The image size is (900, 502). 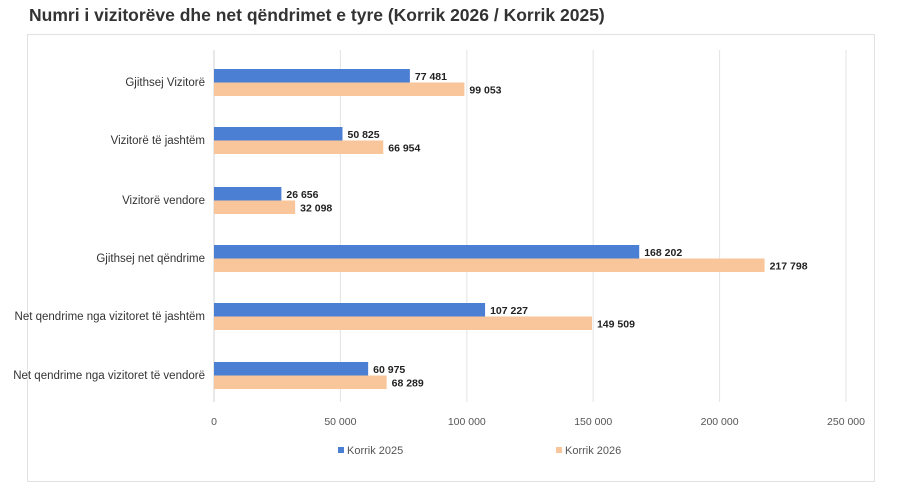 What do you see at coordinates (431, 77) in the screenshot?
I see `data-label: 77 481` at bounding box center [431, 77].